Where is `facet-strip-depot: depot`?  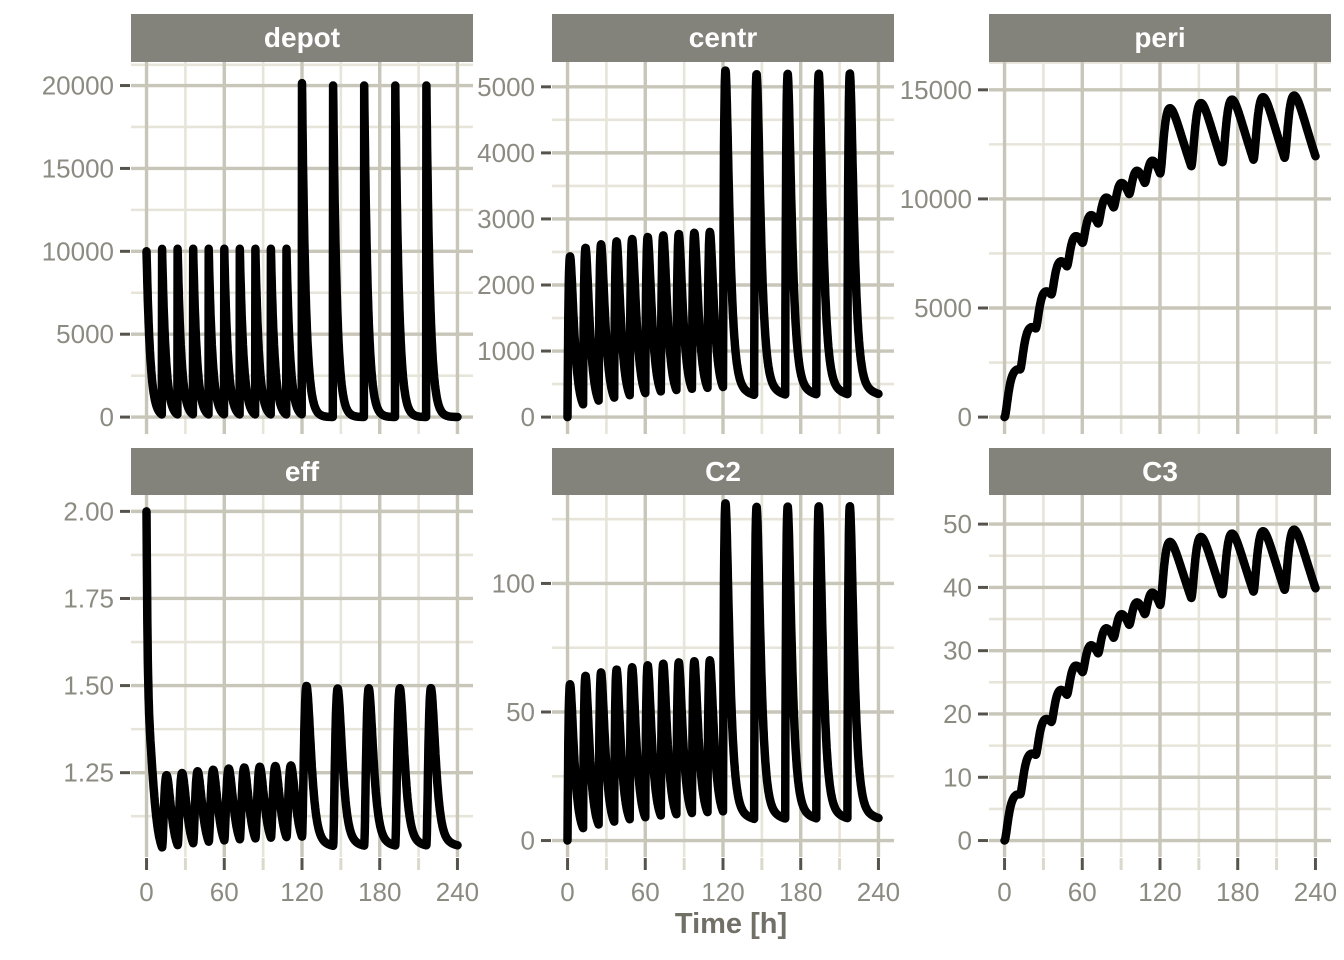 facet-strip-depot: depot is located at coordinates (302, 38).